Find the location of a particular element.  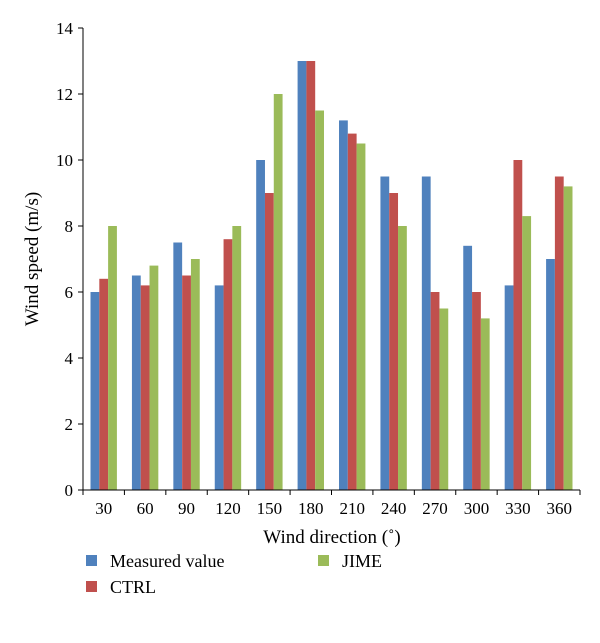

y-tick-label: 0 is located at coordinates (69, 490).